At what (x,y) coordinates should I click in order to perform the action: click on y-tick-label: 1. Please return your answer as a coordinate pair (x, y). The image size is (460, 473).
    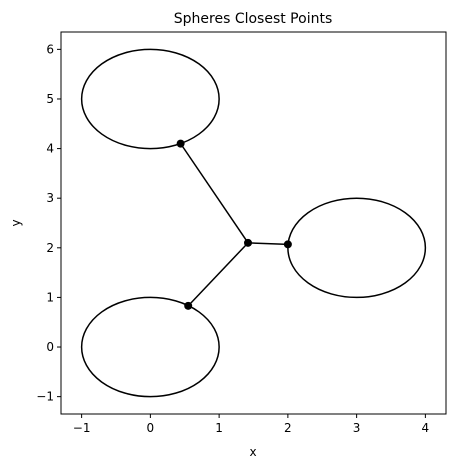
    Looking at the image, I should click on (50, 297).